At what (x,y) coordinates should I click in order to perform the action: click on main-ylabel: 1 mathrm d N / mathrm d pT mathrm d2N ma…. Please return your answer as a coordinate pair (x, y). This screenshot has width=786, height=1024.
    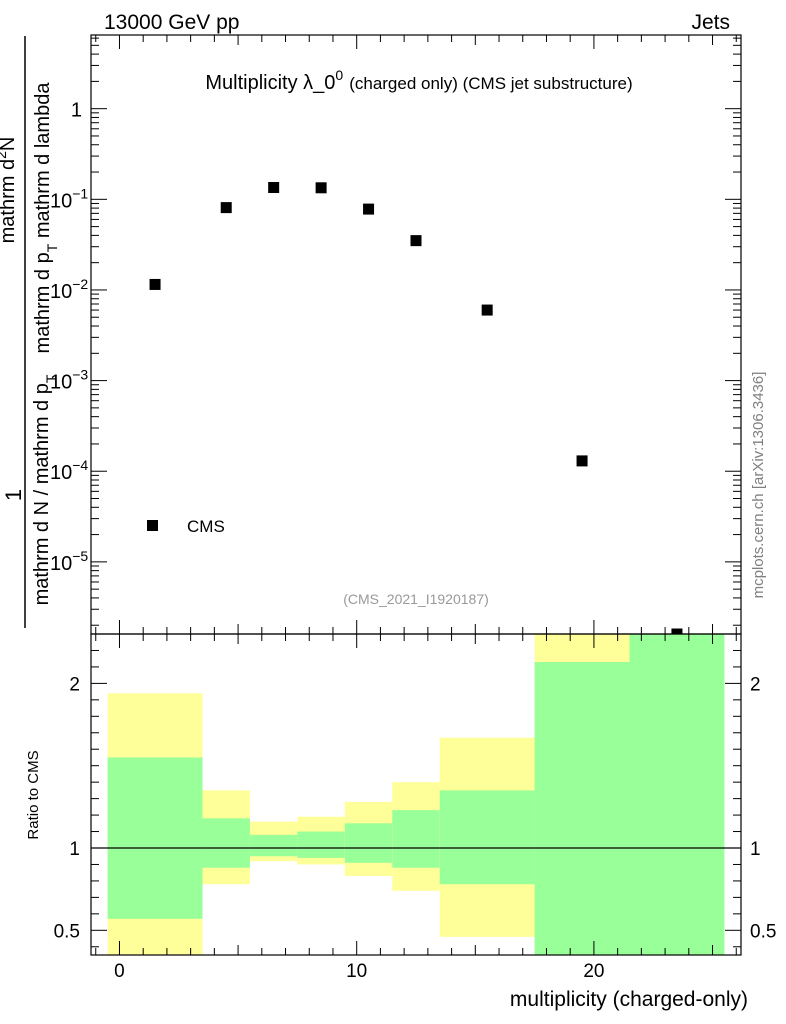
    Looking at the image, I should click on (30, 332).